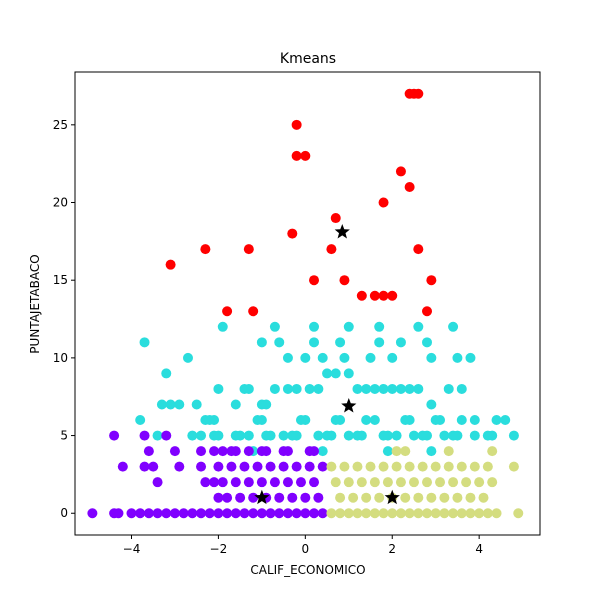 Image resolution: width=600 pixels, height=600 pixels. I want to click on x-tick-label: −4, so click(132, 549).